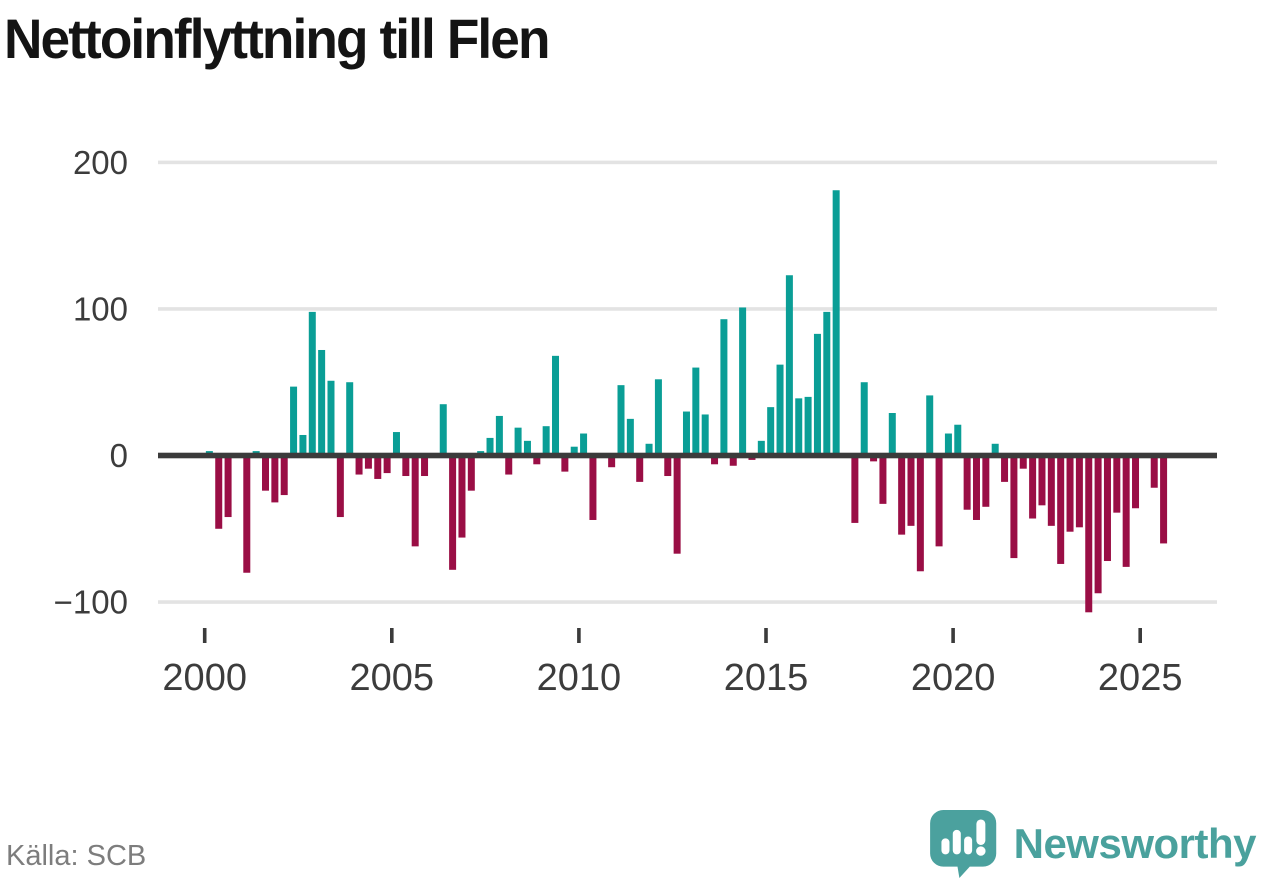 This screenshot has height=879, width=1262. I want to click on chart-title: Nettoinflyttning till Flen, so click(277, 38).